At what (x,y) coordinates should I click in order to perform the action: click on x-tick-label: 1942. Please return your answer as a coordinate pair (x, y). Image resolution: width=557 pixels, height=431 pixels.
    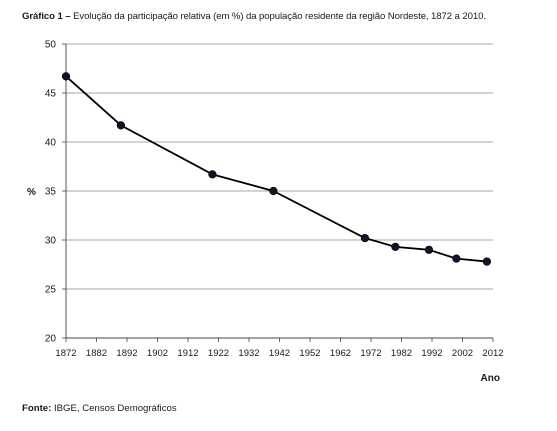
    Looking at the image, I should click on (279, 353).